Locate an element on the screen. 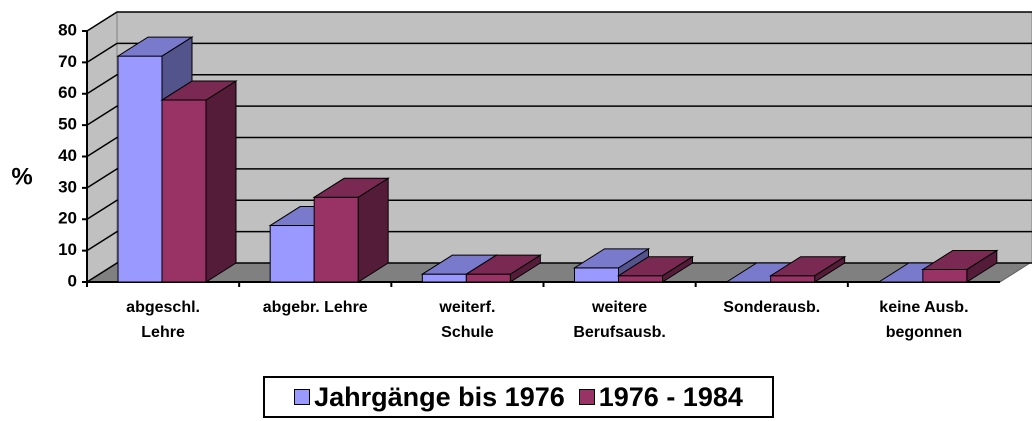 The image size is (1032, 421). x-tick-label: weiterf. Schule is located at coordinates (467, 320).